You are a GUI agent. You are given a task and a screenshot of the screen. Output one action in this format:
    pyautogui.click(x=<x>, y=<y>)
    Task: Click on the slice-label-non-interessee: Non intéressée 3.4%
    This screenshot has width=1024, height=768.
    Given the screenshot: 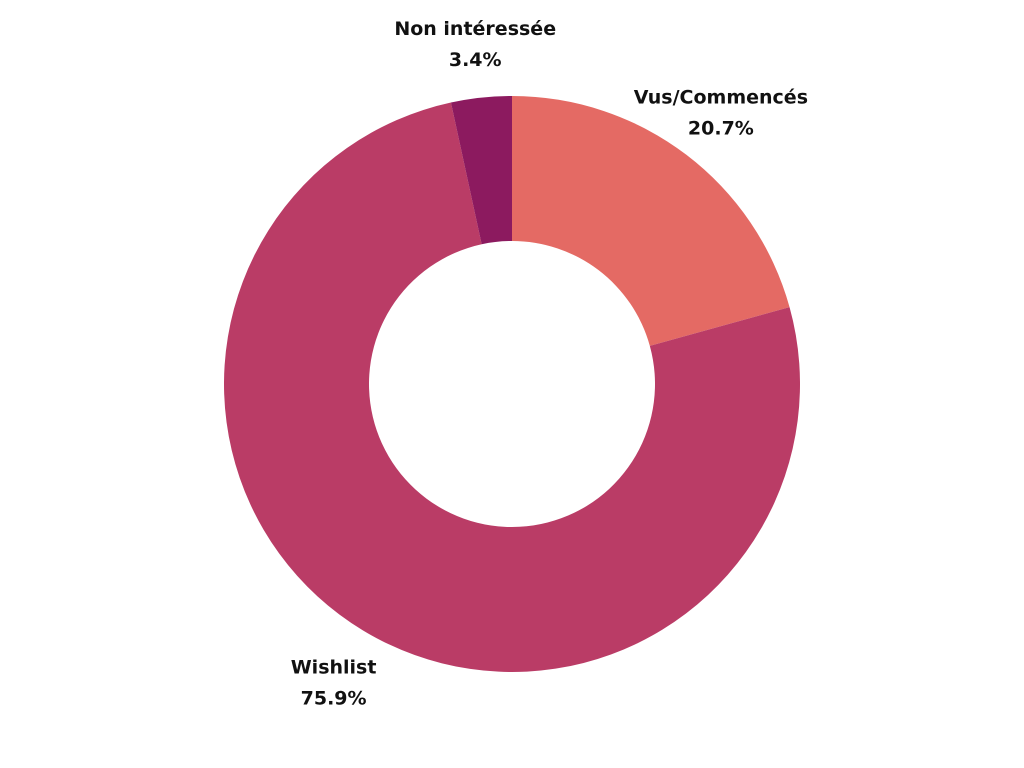 What is the action you would take?
    pyautogui.click(x=475, y=44)
    